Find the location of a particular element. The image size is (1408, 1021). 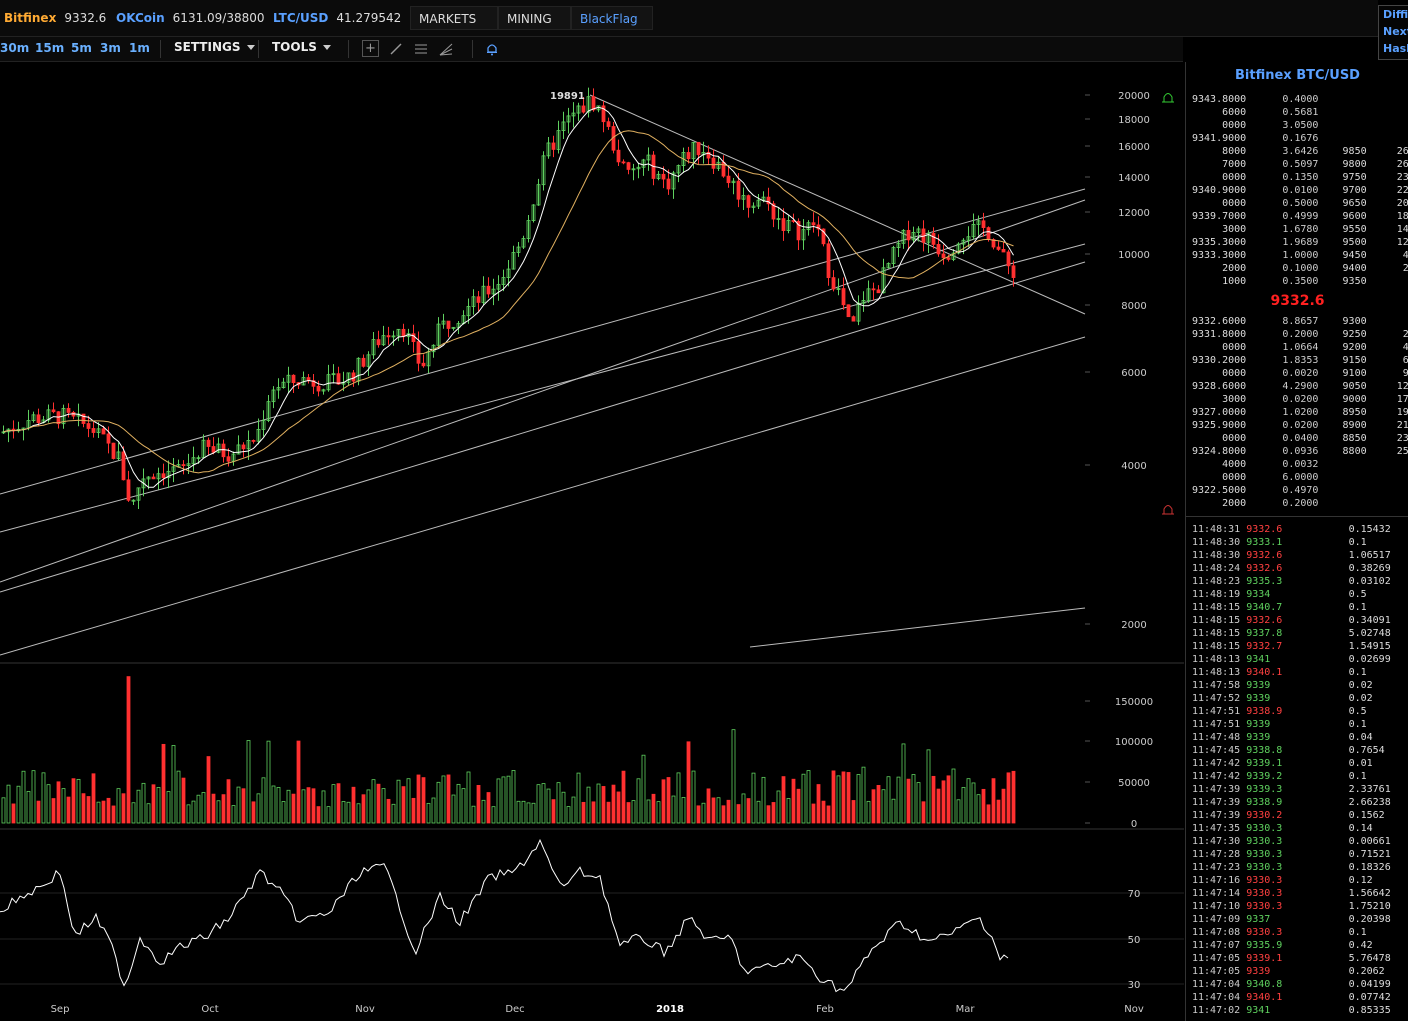

ask-row: 8000 3.6426 9850 2653 is located at coordinates (1300, 151).